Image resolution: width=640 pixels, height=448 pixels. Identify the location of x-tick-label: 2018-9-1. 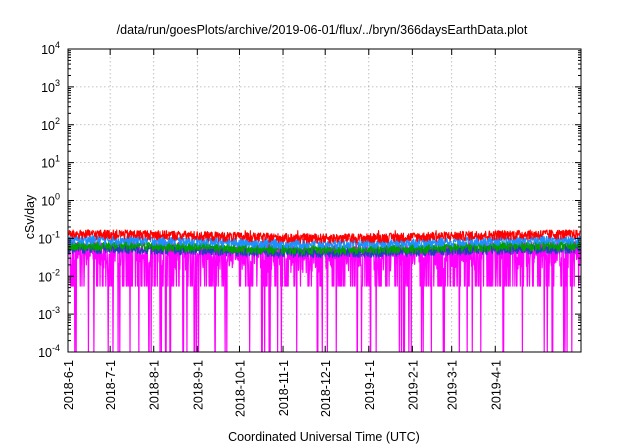
(198, 385).